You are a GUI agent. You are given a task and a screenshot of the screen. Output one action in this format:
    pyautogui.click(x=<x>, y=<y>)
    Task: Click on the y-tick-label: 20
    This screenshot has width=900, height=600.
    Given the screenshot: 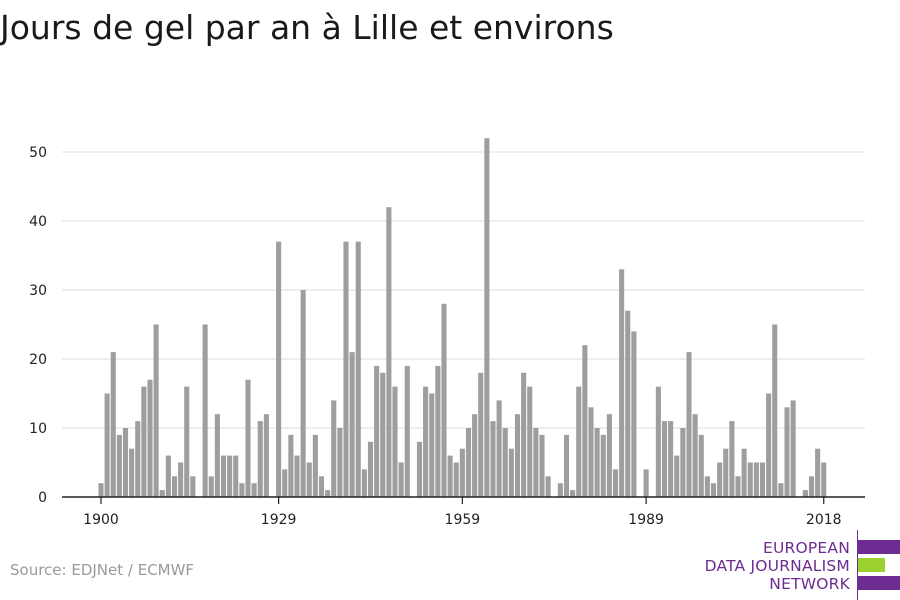 What is the action you would take?
    pyautogui.click(x=38, y=360)
    